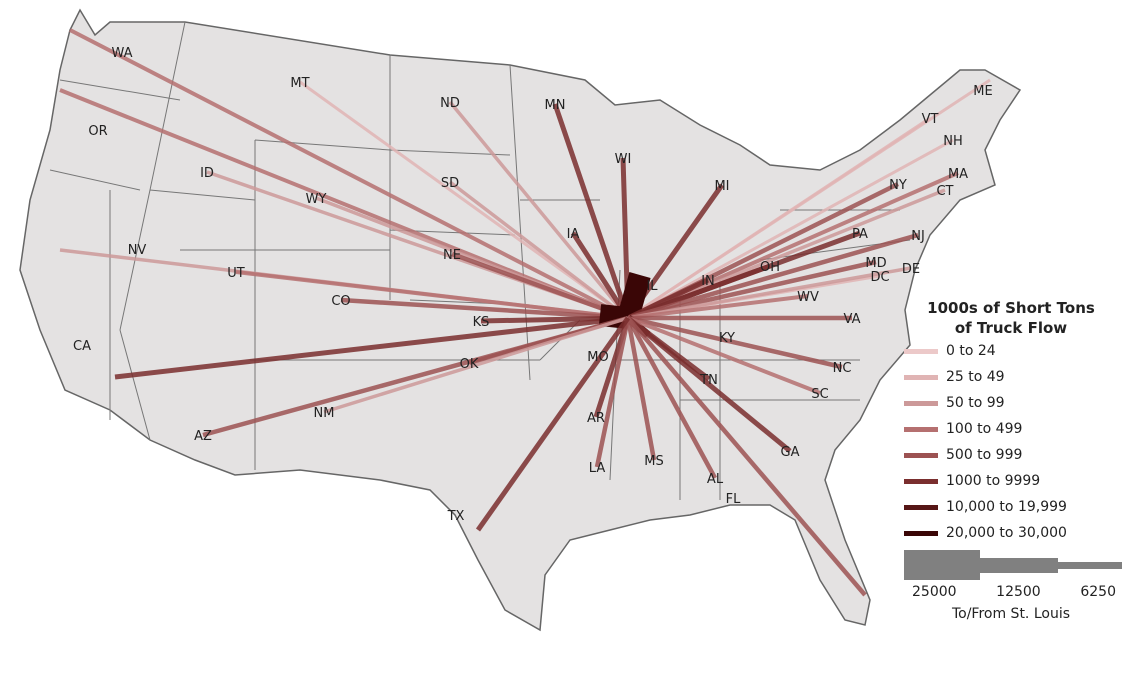  I want to click on flow-line-md, so click(752, 290).